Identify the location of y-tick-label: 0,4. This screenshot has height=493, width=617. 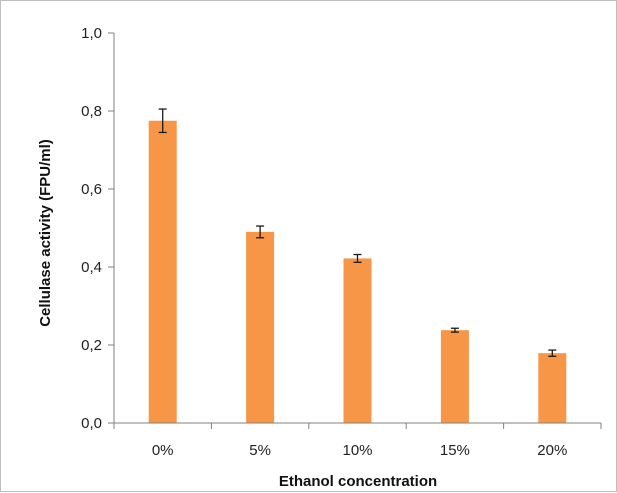
(91, 267).